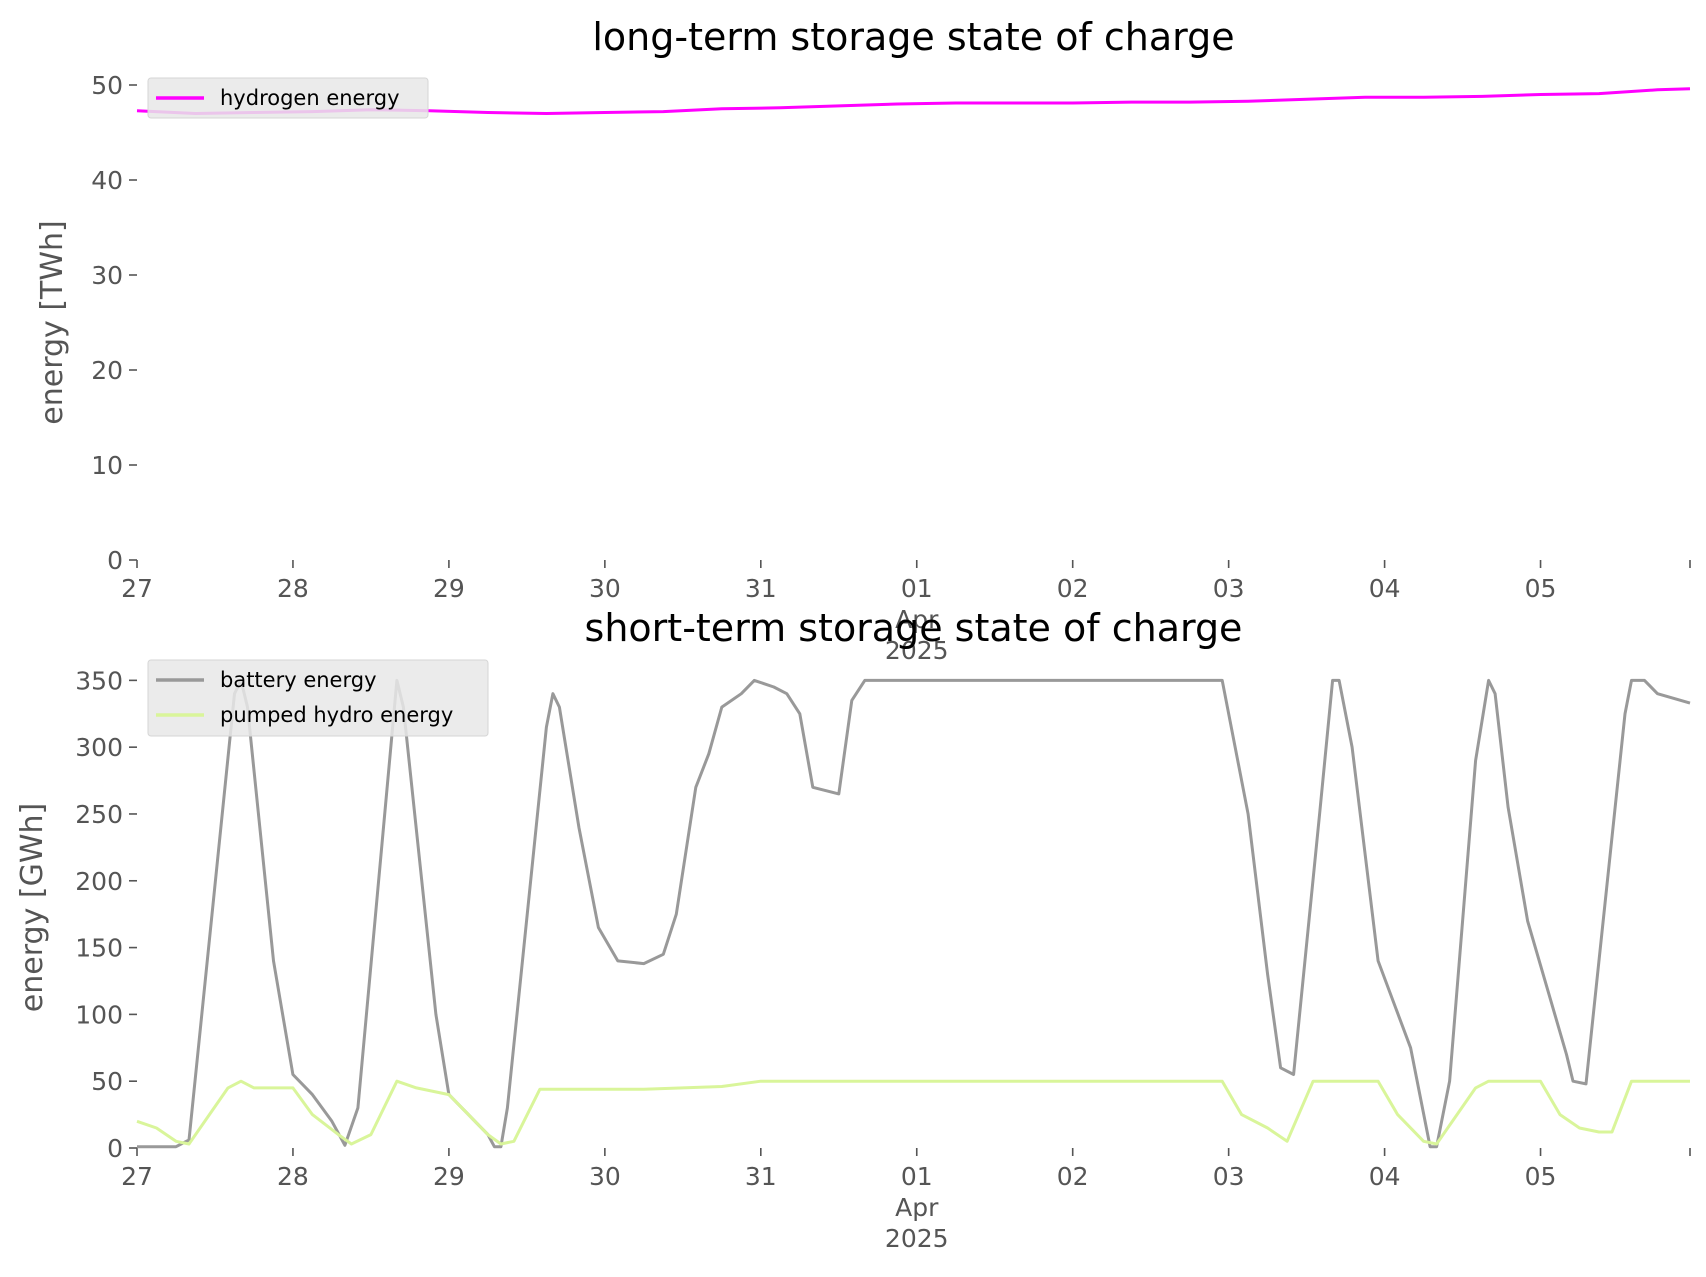 This screenshot has height=1277, width=1706. Describe the element at coordinates (913, 1112) in the screenshot. I see `series-line` at that location.